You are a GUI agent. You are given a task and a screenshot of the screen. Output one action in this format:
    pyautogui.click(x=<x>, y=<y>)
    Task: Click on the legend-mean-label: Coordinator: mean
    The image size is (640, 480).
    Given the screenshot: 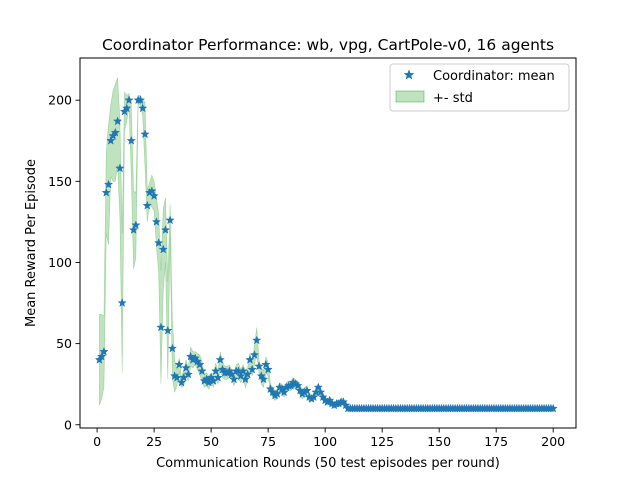 What is the action you would take?
    pyautogui.click(x=494, y=76)
    